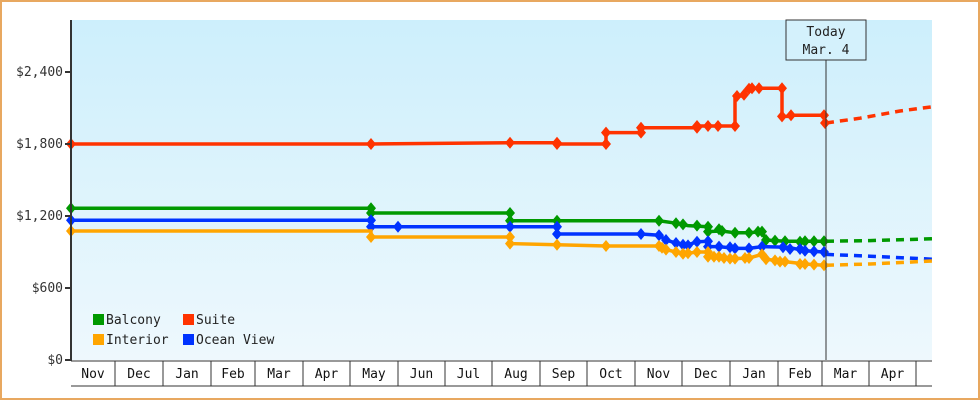  I want to click on today-label: Today, so click(825, 32).